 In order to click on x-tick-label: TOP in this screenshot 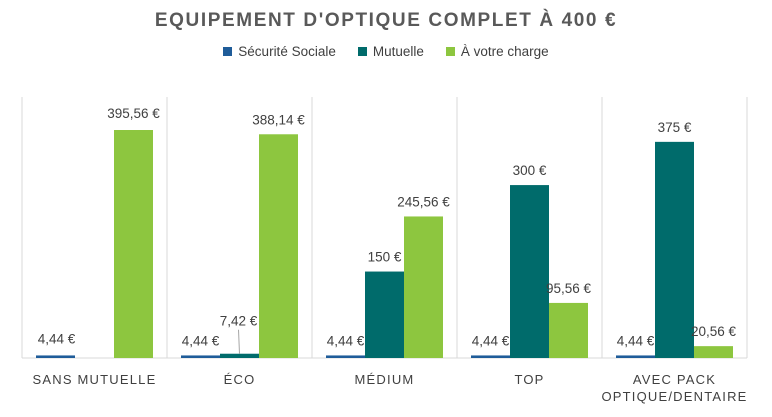, I will do `click(529, 379)`.